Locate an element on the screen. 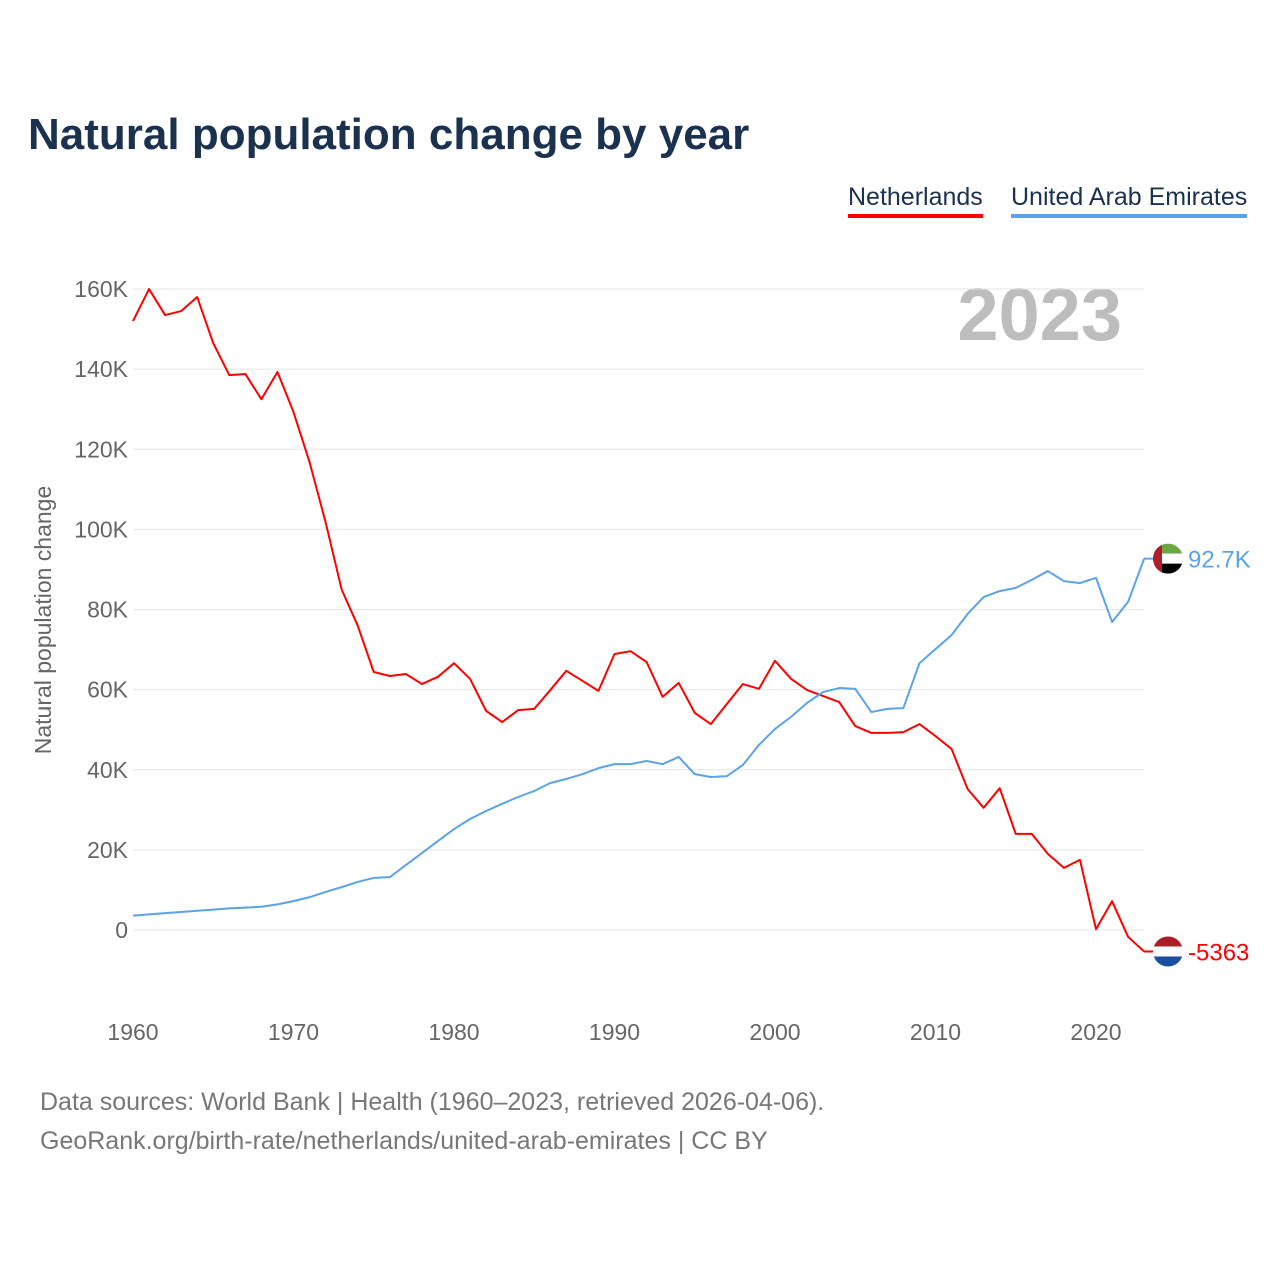 The image size is (1280, 1280). x-tick-label: 1970 is located at coordinates (293, 1032).